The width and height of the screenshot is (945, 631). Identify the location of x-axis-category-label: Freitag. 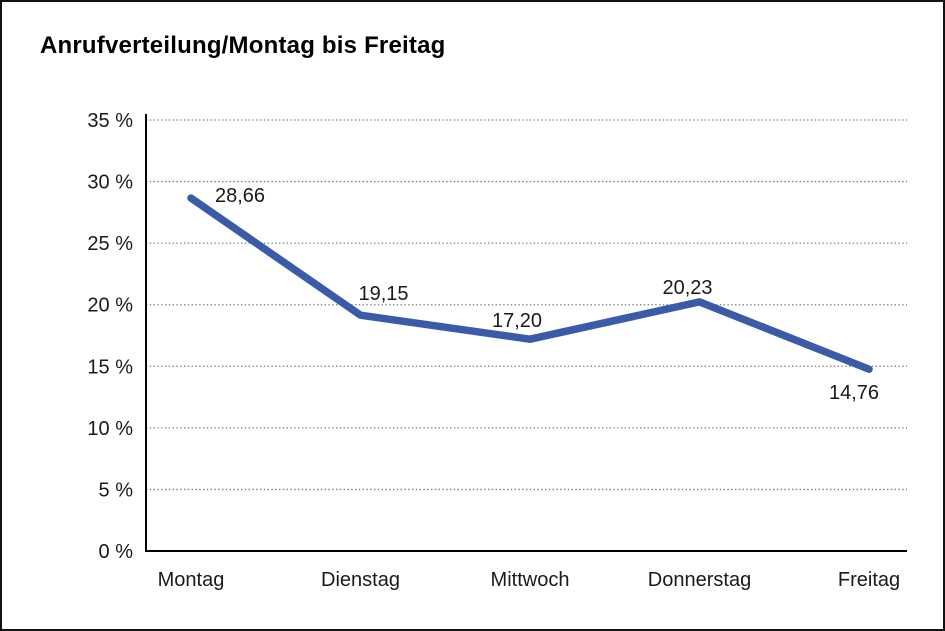
(869, 580).